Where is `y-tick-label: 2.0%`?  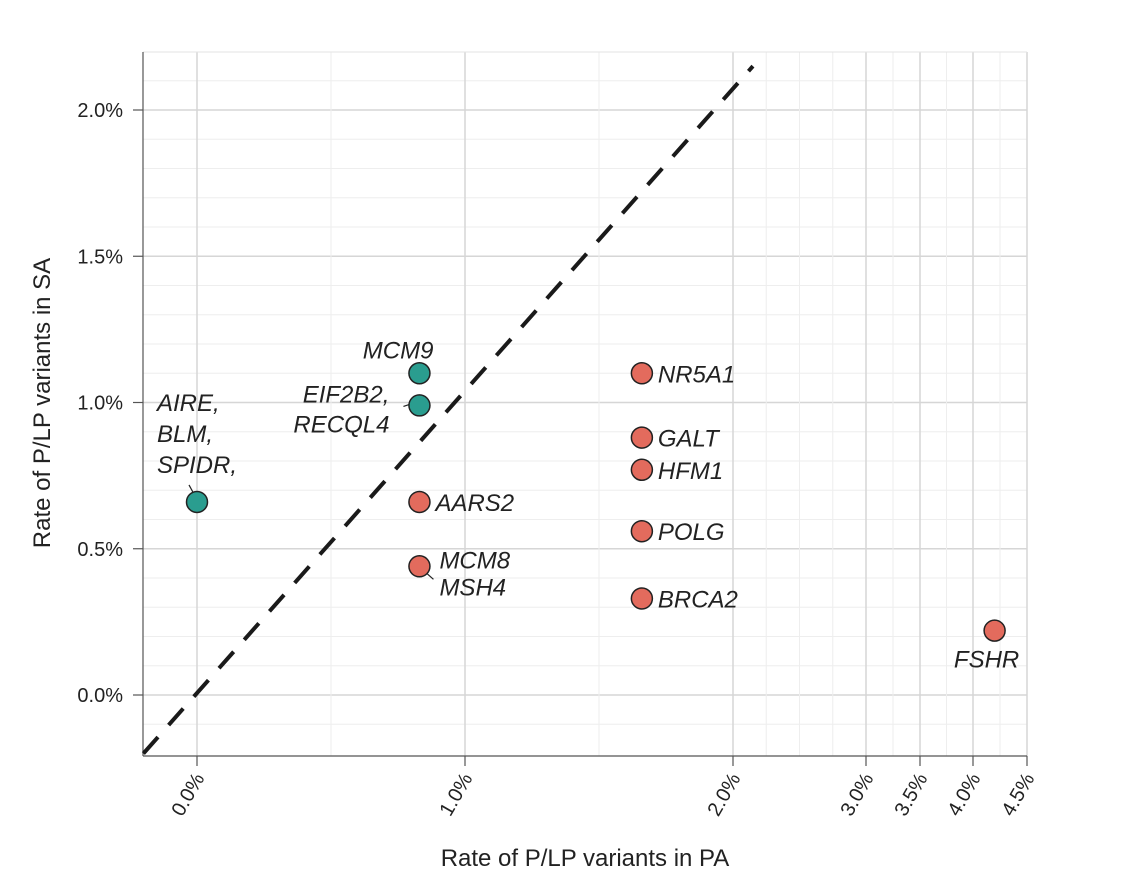
y-tick-label: 2.0% is located at coordinates (100, 111).